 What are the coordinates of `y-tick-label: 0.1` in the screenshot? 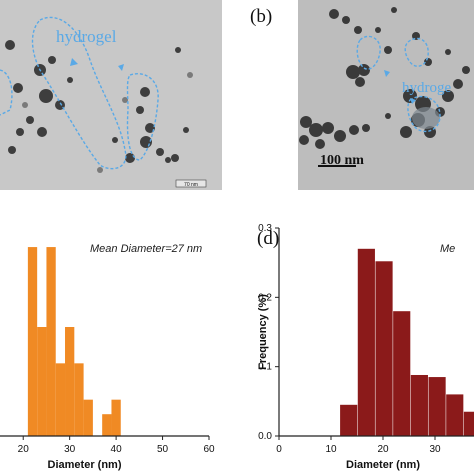 It's located at (265, 367).